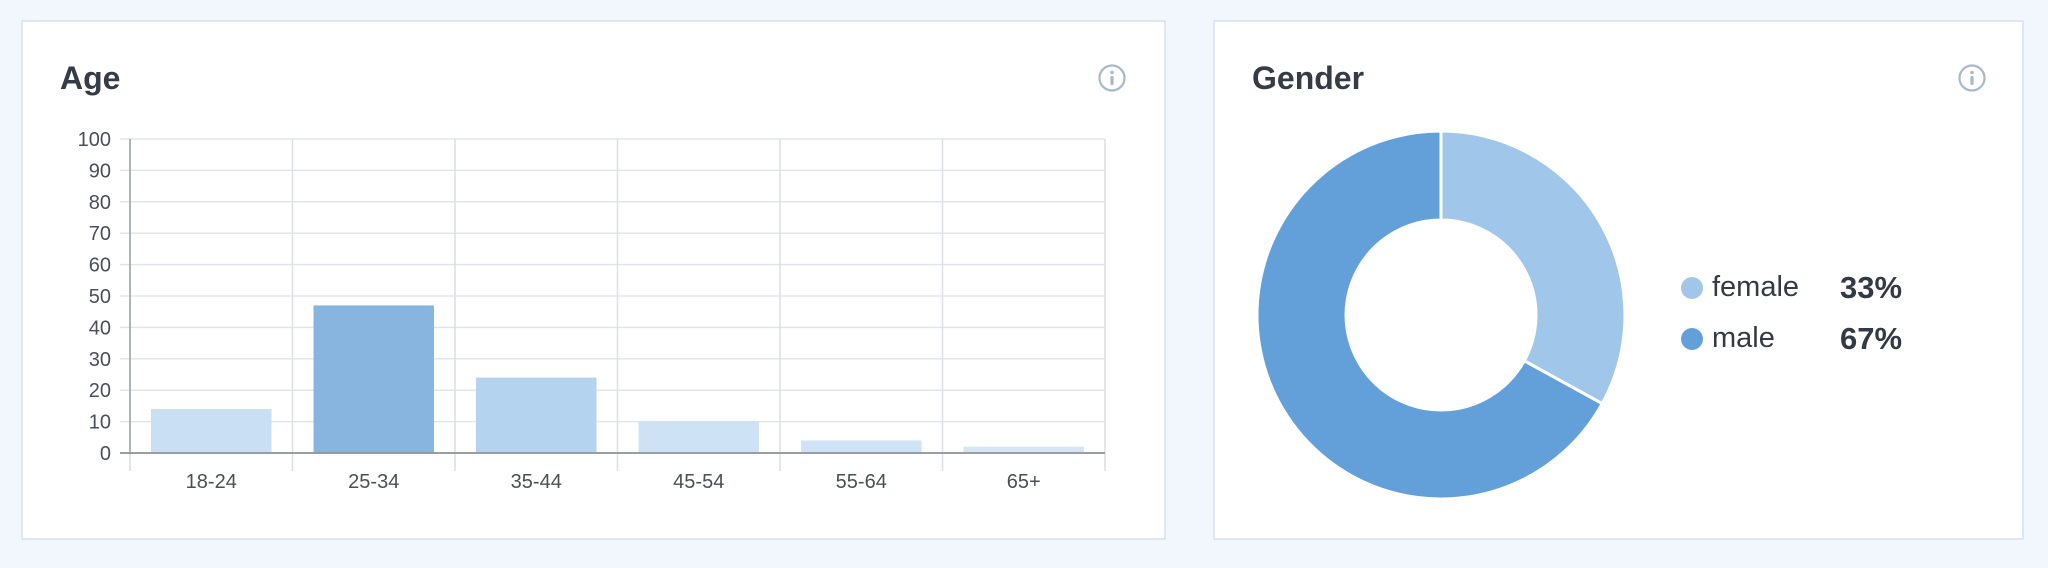 The height and width of the screenshot is (568, 2048). I want to click on legend-value-female: 33%, so click(1871, 287).